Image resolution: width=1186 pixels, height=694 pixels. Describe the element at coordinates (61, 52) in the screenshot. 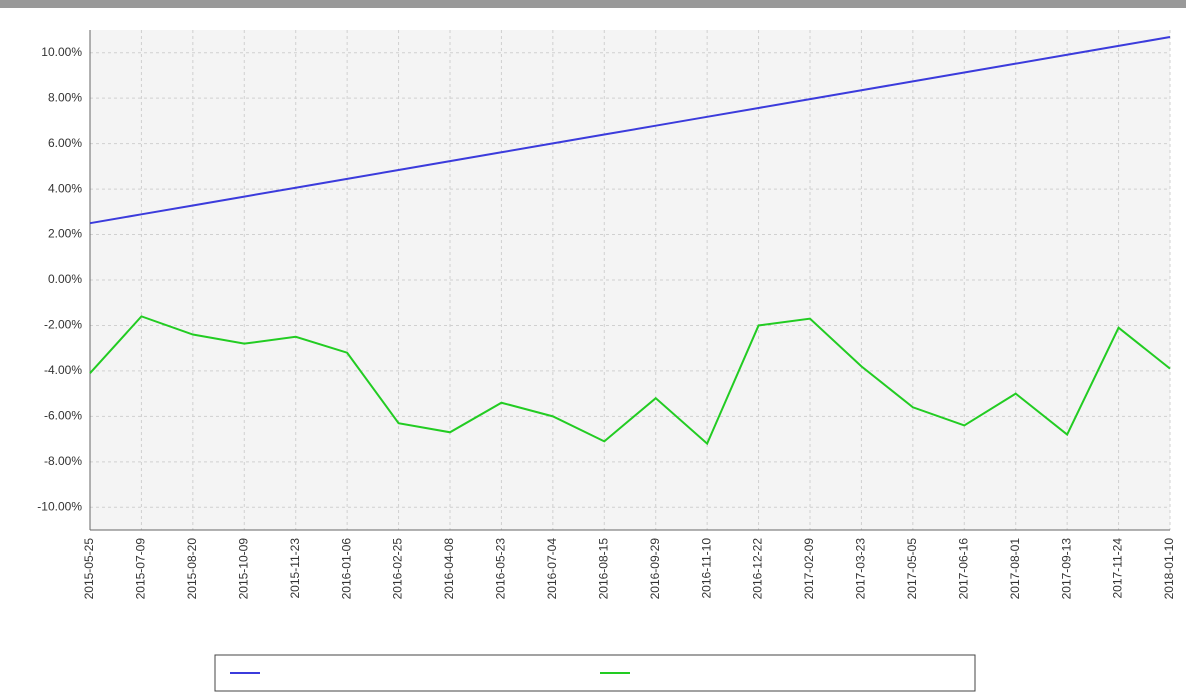

I see `y-tick-label: 10.00%` at that location.